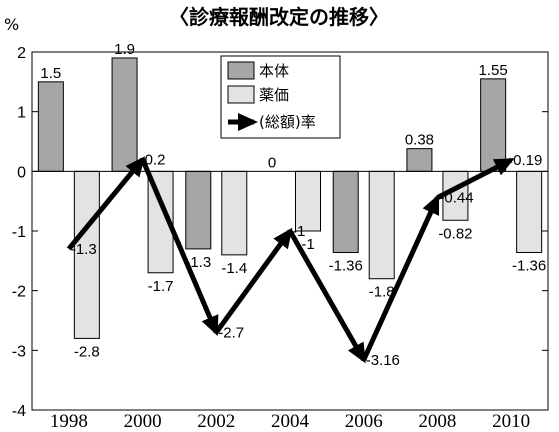 The height and width of the screenshot is (432, 559). I want to click on x-tick-label: 2010, so click(511, 421).